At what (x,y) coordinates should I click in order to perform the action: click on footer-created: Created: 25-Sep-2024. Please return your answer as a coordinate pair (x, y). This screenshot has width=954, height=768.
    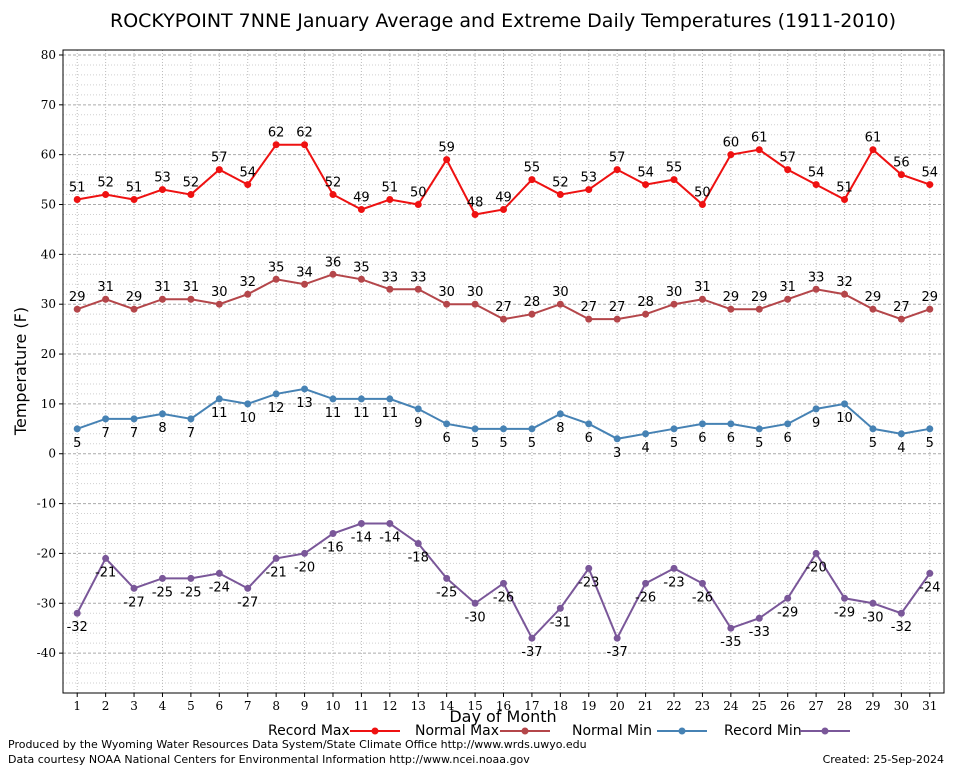
    Looking at the image, I should click on (883, 759).